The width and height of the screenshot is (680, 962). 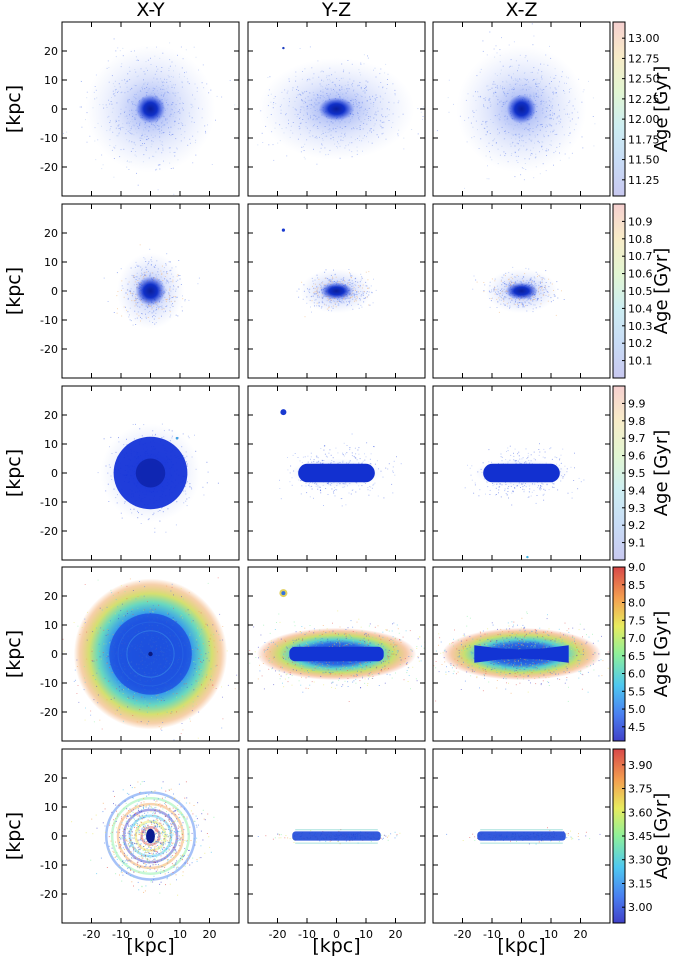 I want to click on colorbar-tick-label: 10.1, so click(x=640, y=361).